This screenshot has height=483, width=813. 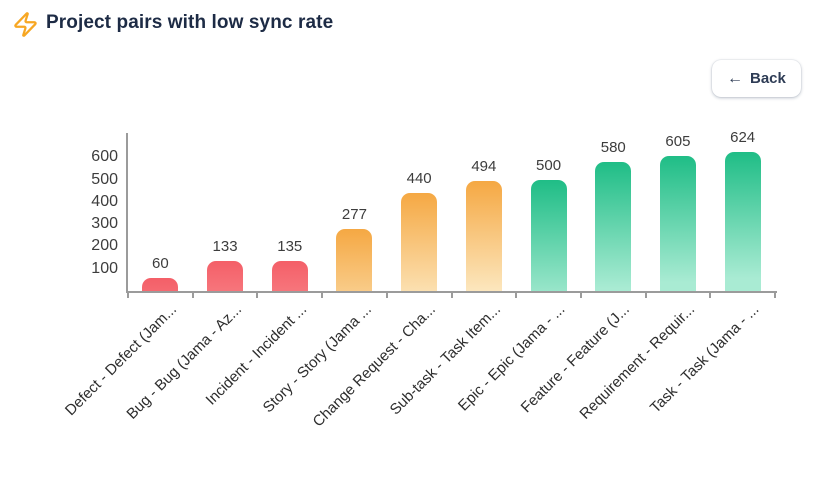 I want to click on y-axis-tick-label: 300, so click(x=104, y=224).